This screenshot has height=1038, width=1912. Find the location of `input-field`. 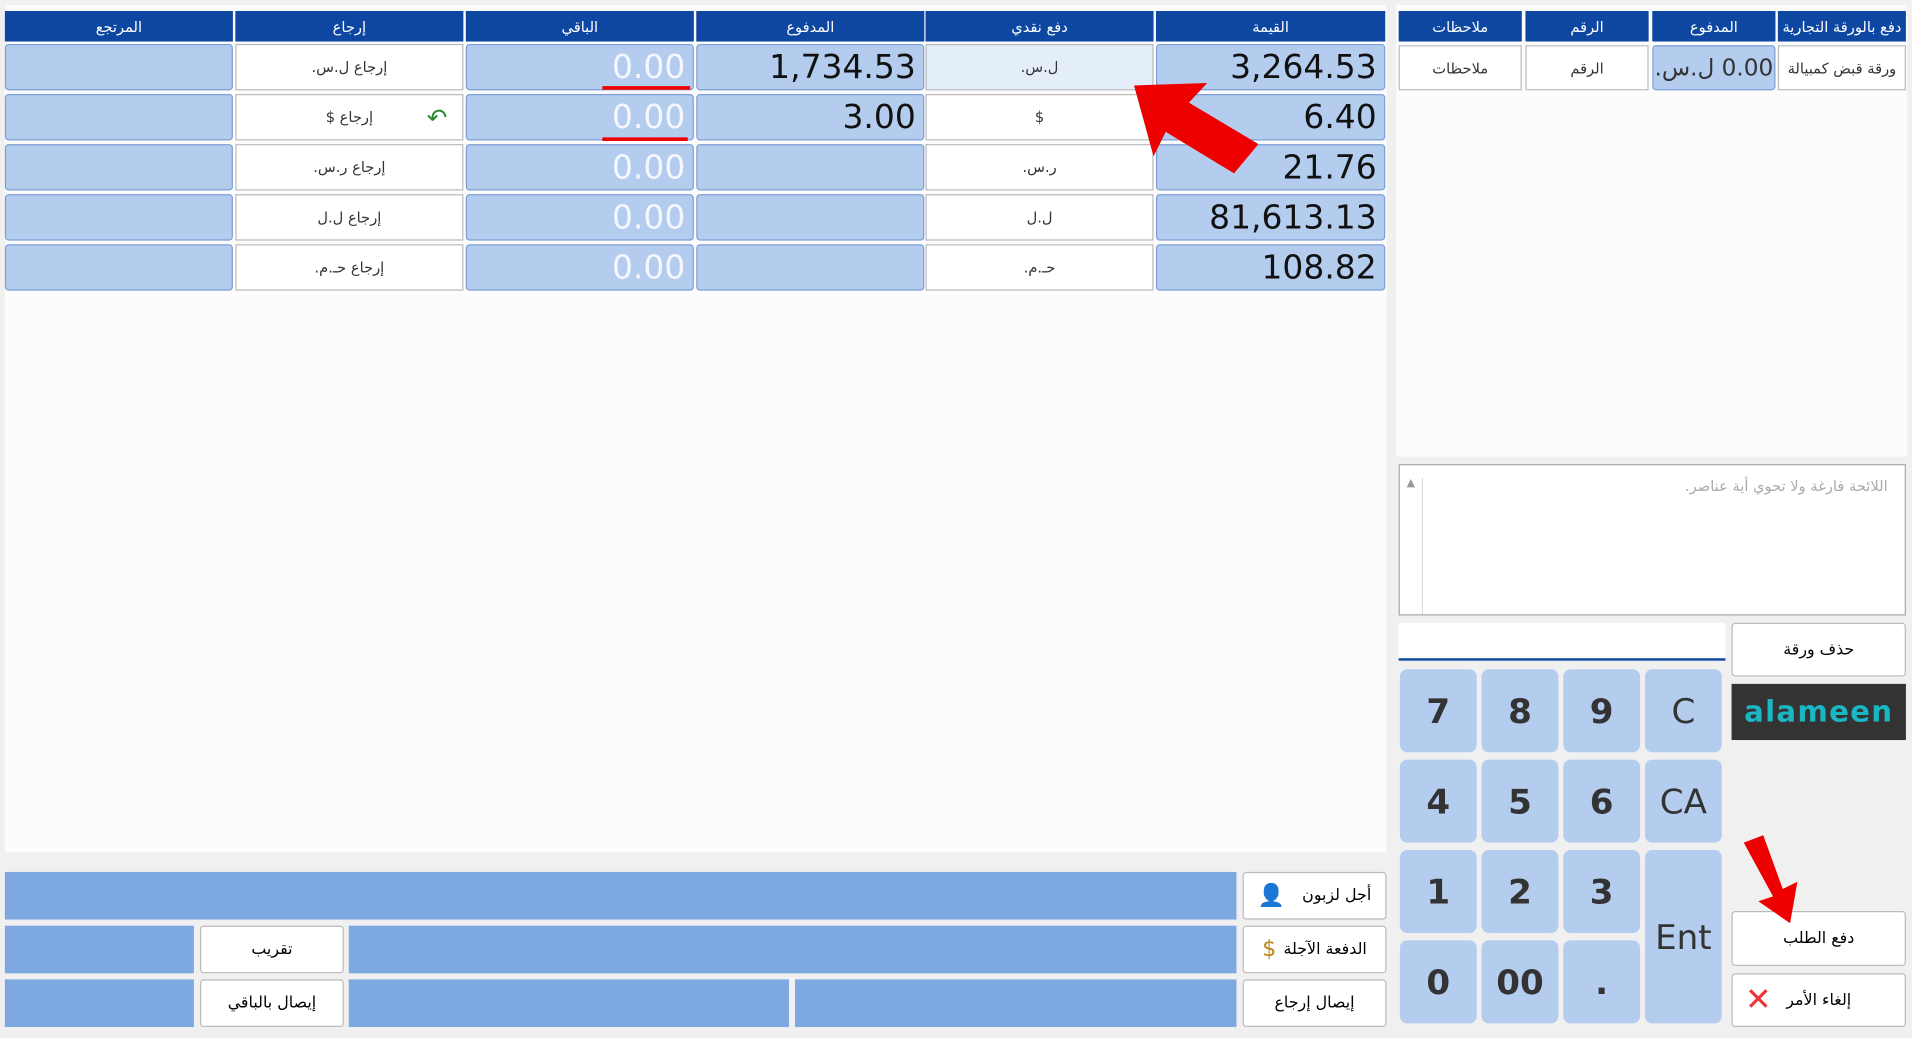

input-field is located at coordinates (1562, 641).